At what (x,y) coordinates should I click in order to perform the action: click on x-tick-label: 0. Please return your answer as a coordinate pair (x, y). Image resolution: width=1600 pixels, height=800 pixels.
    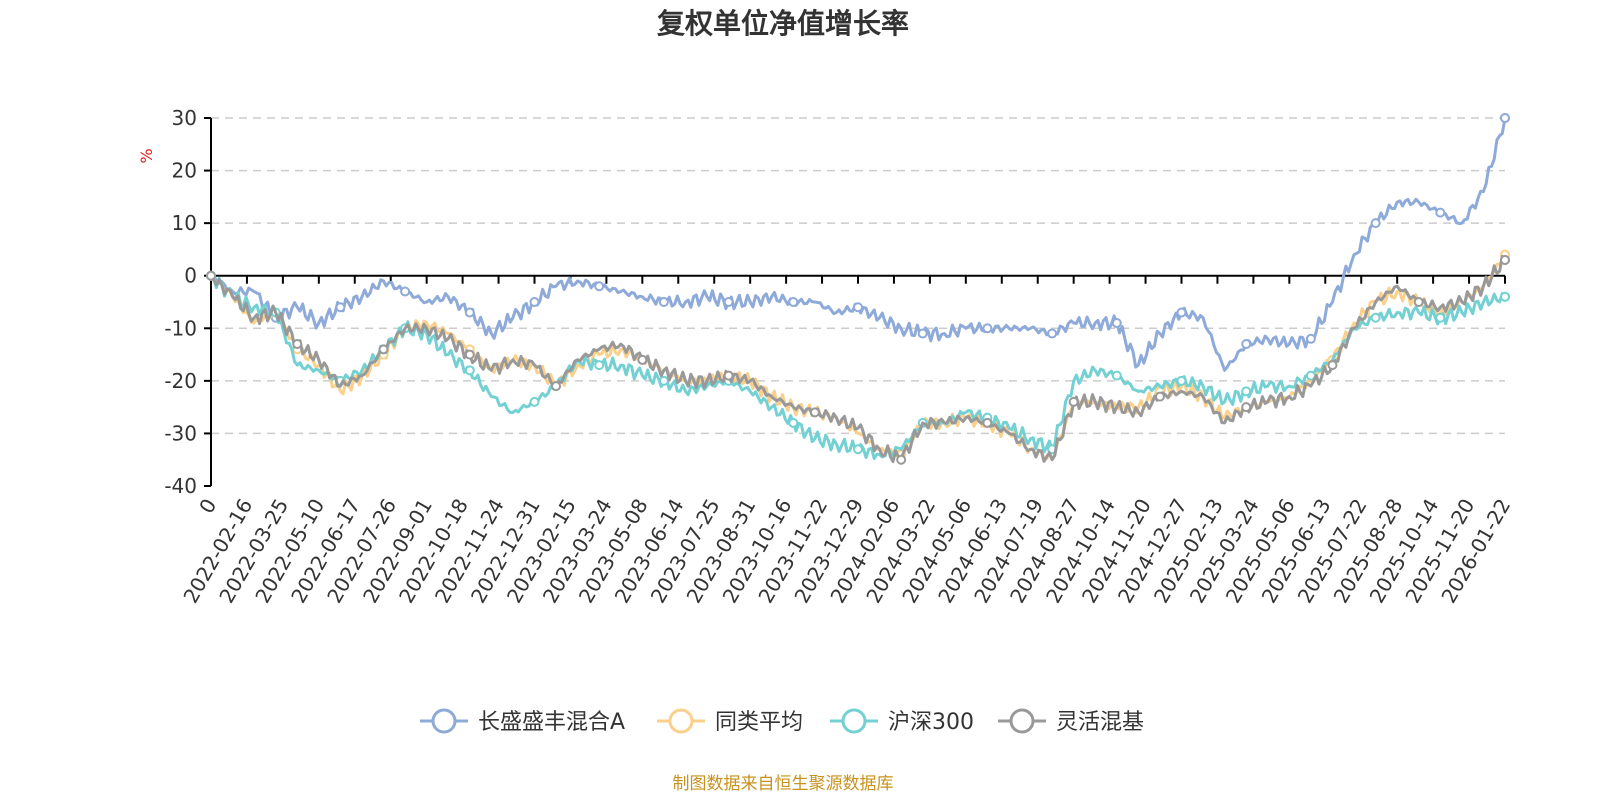
    Looking at the image, I should click on (207, 506).